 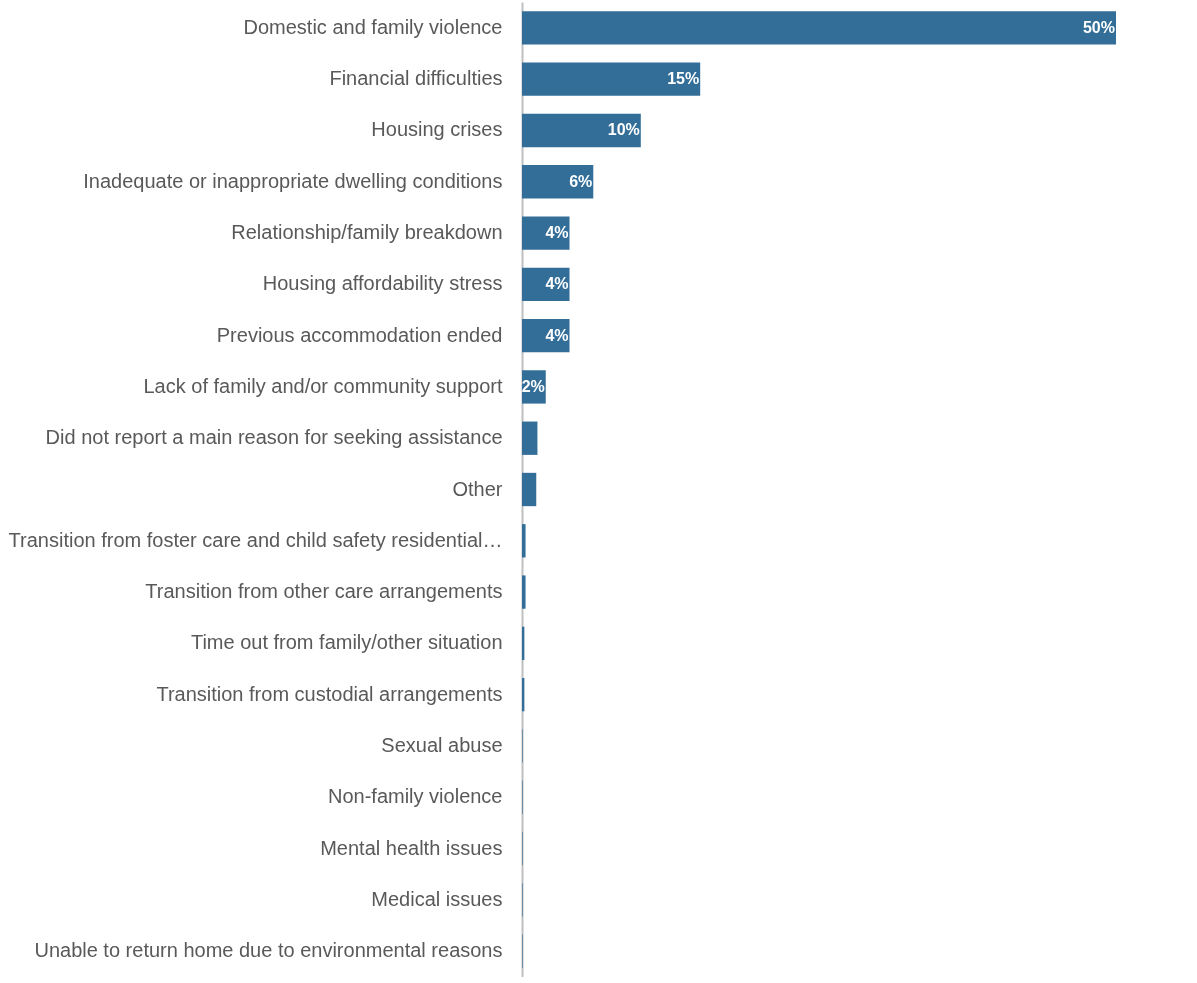 I want to click on y-tick-label: Time out from family/other situation, so click(x=346, y=642).